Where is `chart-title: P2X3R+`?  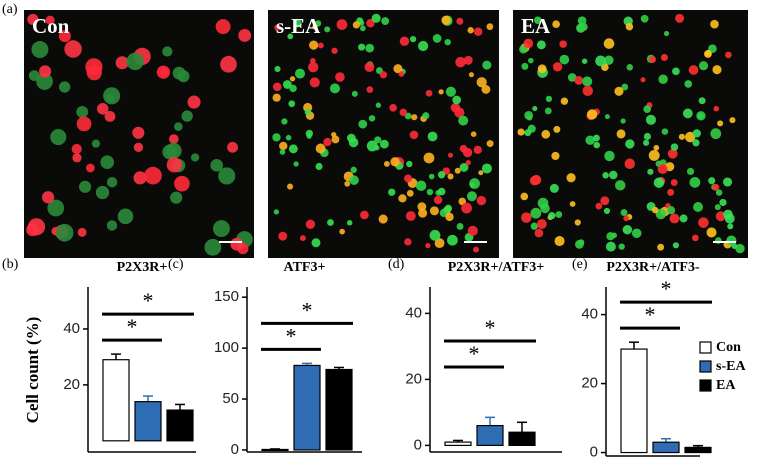
chart-title: P2X3R+ is located at coordinates (142, 267).